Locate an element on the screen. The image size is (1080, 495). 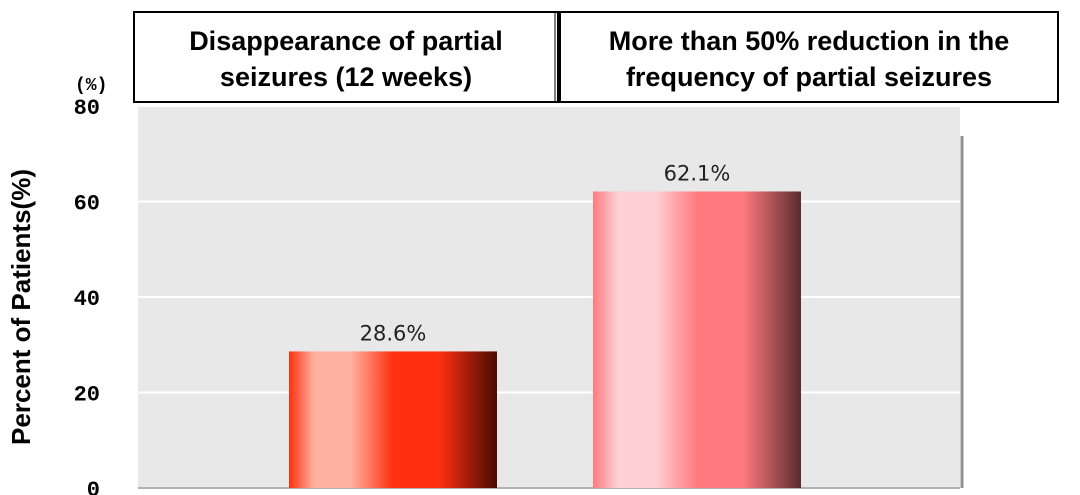
y-tick-label: 0 is located at coordinates (93, 486).